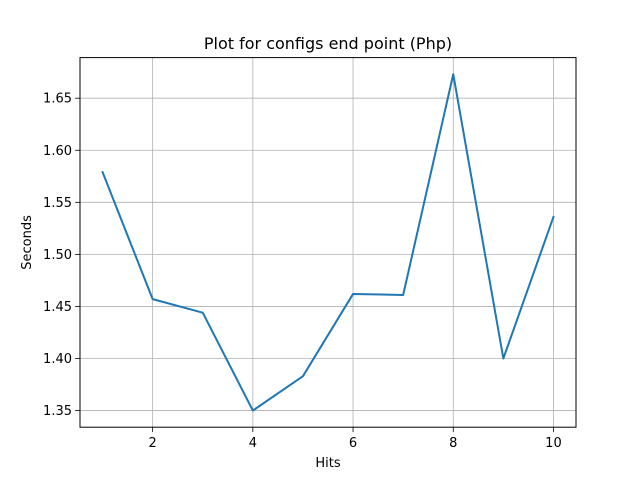  I want to click on y-tick-label: 1.40, so click(57, 359).